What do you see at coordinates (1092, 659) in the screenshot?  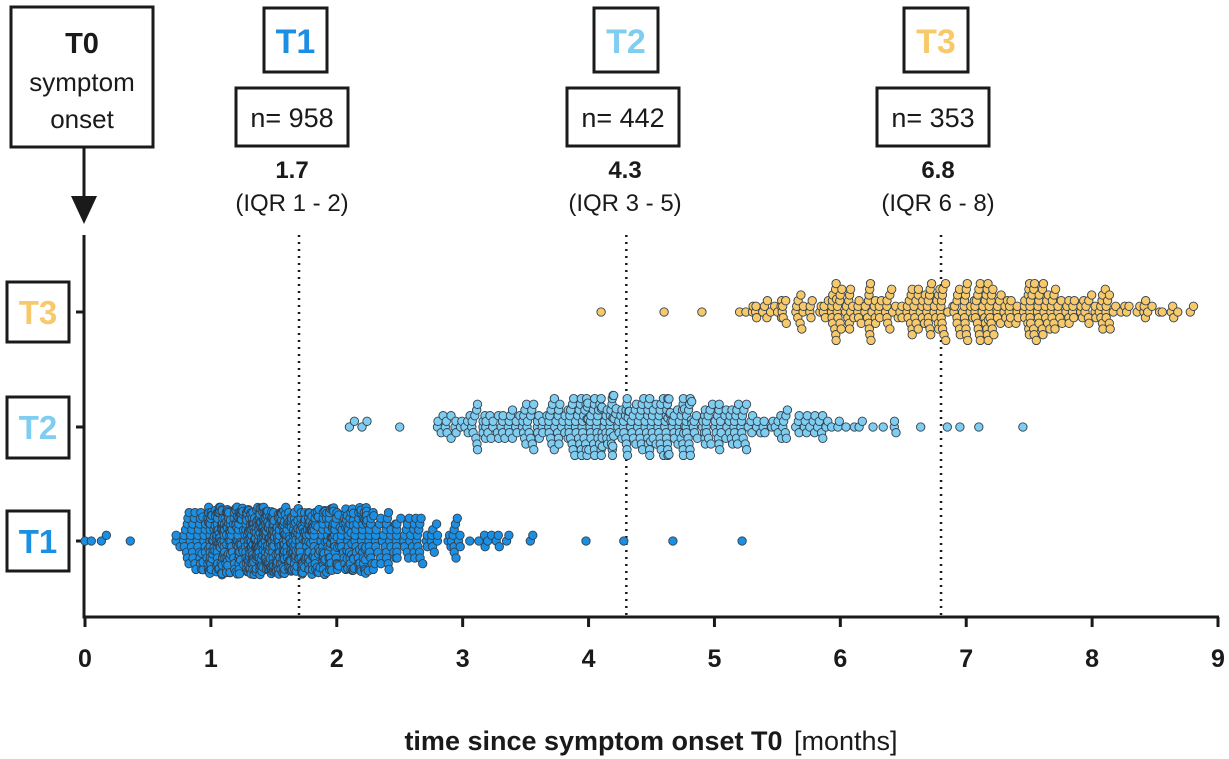 I see `x-tick-label: 8` at bounding box center [1092, 659].